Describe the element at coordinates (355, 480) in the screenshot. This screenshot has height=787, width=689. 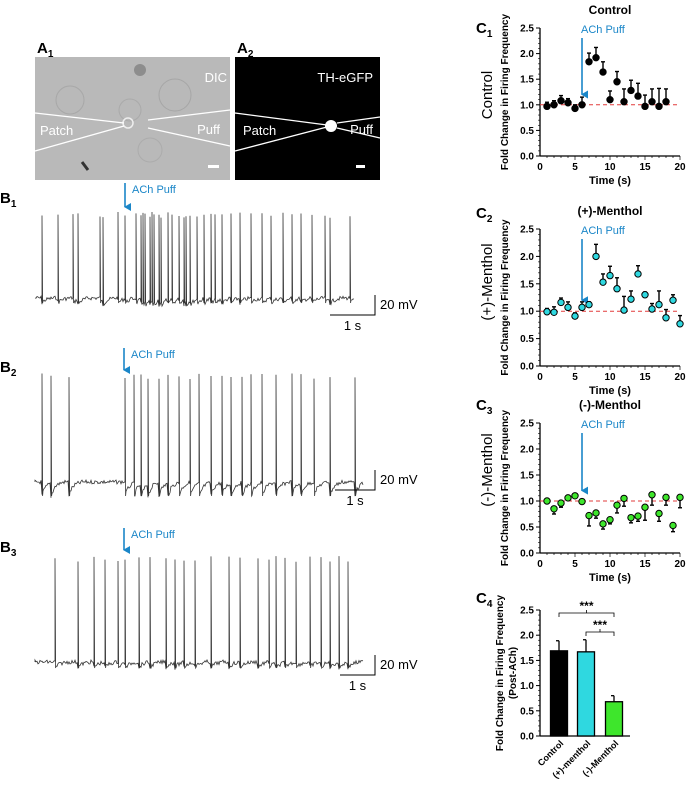
I see `scale-bar` at that location.